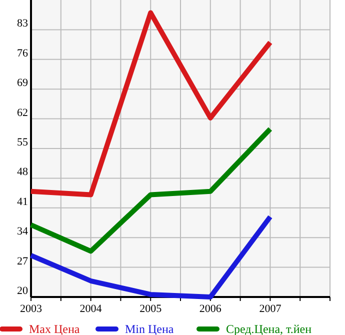  Describe the element at coordinates (22, 172) in the screenshot. I see `y-tick-label: 48` at that location.